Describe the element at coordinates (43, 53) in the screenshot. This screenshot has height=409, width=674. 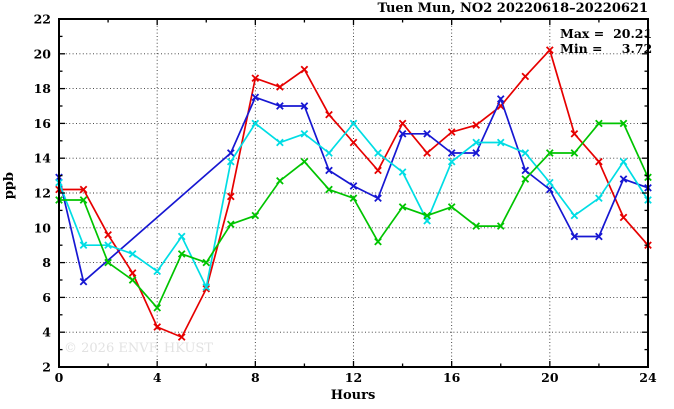
I see `y-tick-label: 20` at that location.